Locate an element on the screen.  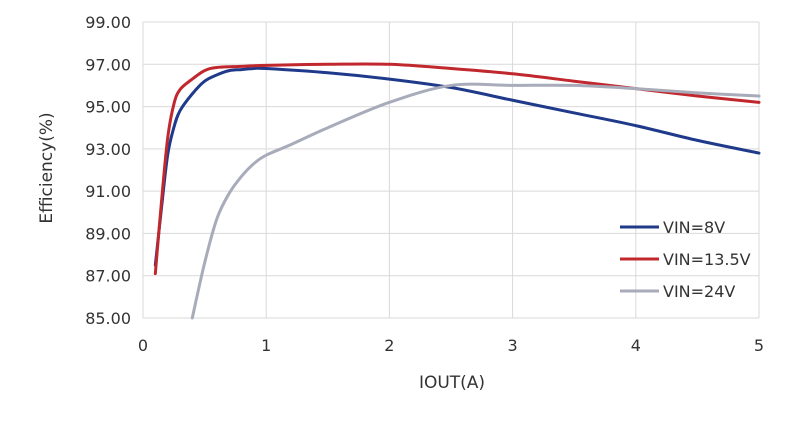
x-axis-label: IOUT(A) is located at coordinates (452, 383).